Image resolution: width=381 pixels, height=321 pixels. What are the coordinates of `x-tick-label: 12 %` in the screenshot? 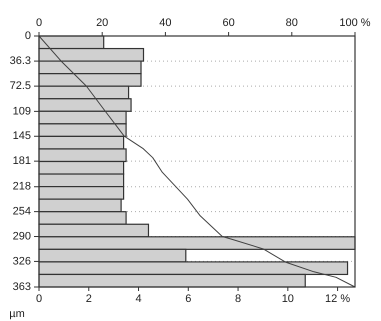 It's located at (337, 299).